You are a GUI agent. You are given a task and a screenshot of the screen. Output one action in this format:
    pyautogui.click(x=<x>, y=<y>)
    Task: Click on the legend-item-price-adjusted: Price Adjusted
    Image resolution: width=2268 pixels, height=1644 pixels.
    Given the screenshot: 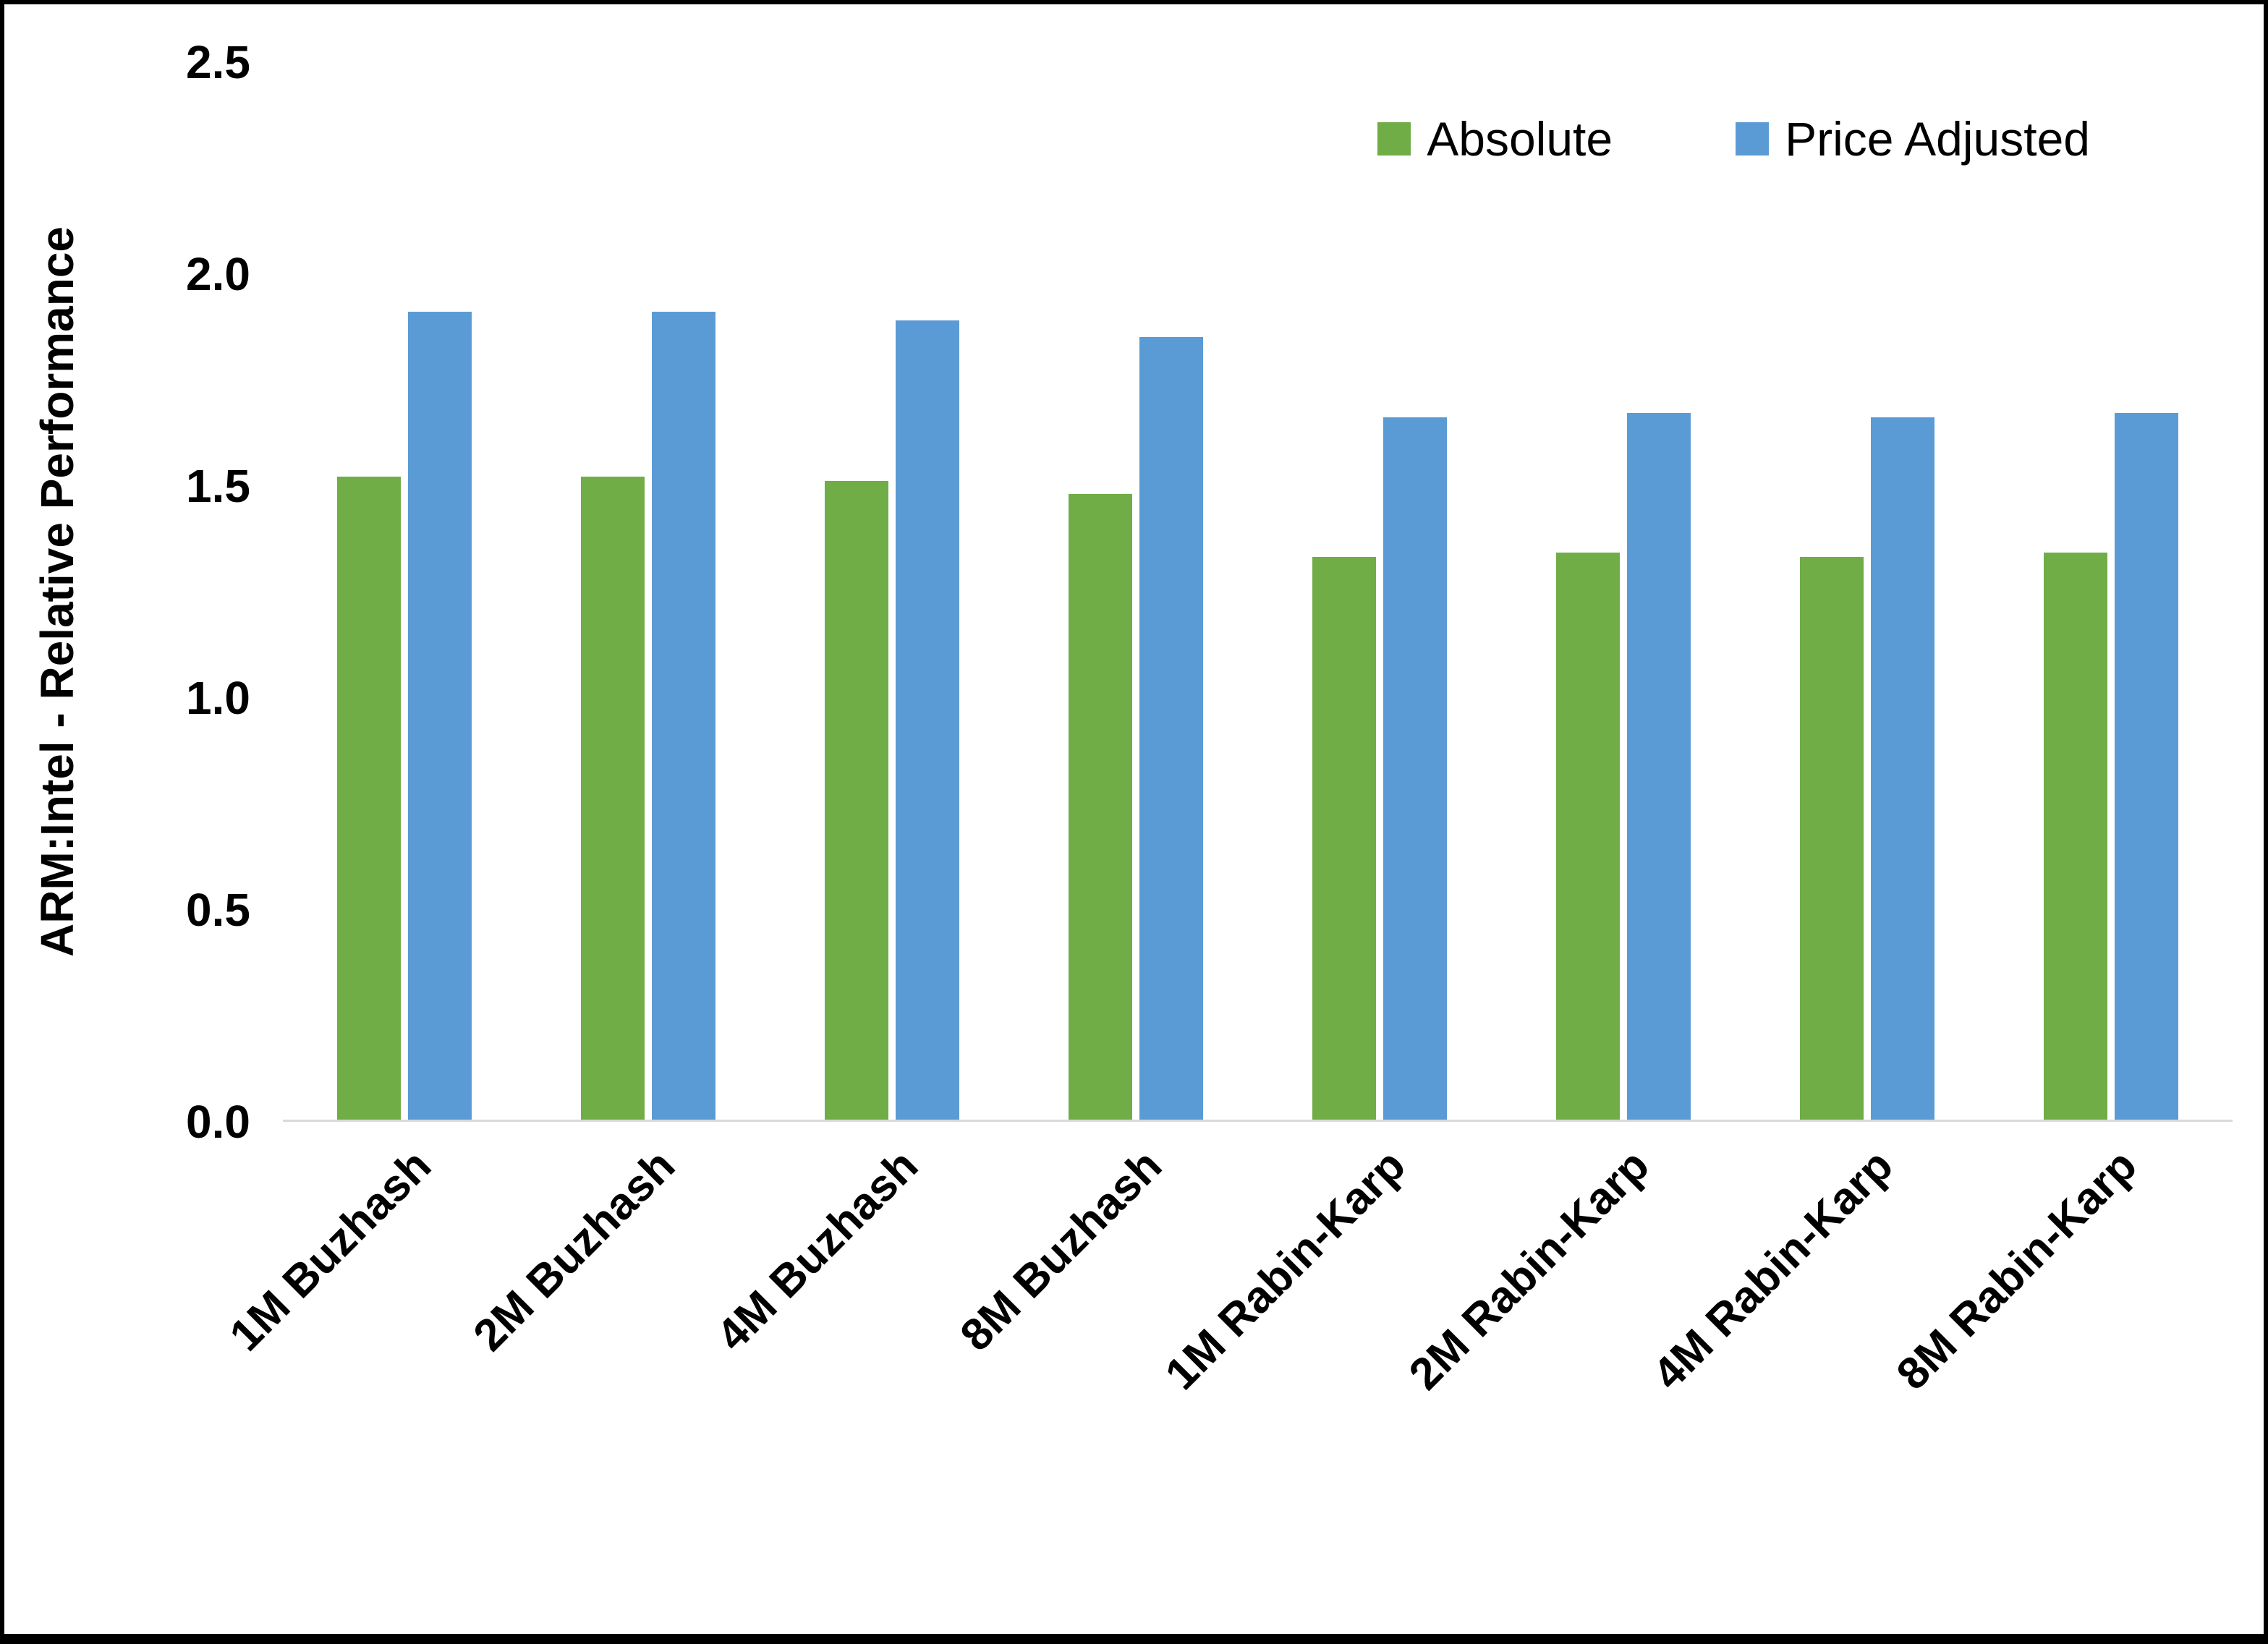 What is the action you would take?
    pyautogui.click(x=1913, y=138)
    